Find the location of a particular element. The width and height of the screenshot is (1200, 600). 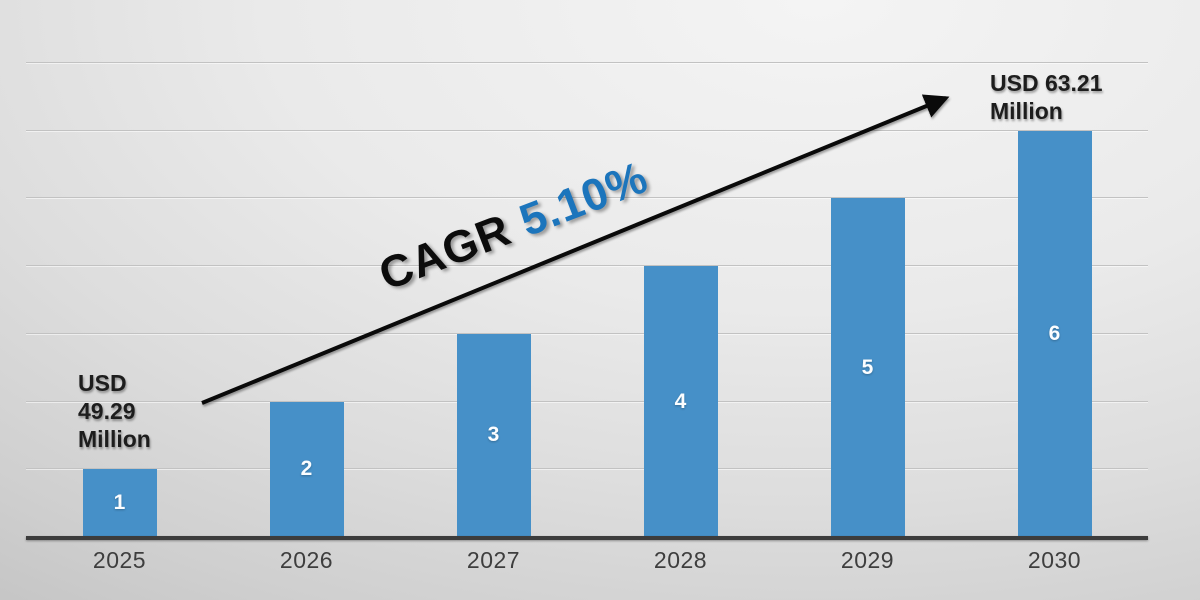

bar-value-label: 1 is located at coordinates (119, 503).